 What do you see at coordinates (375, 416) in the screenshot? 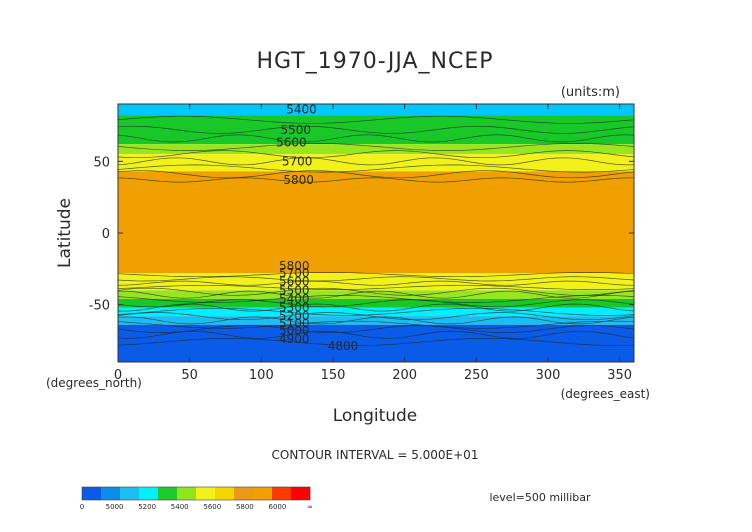
I see `x-axis-label: Longitude` at bounding box center [375, 416].